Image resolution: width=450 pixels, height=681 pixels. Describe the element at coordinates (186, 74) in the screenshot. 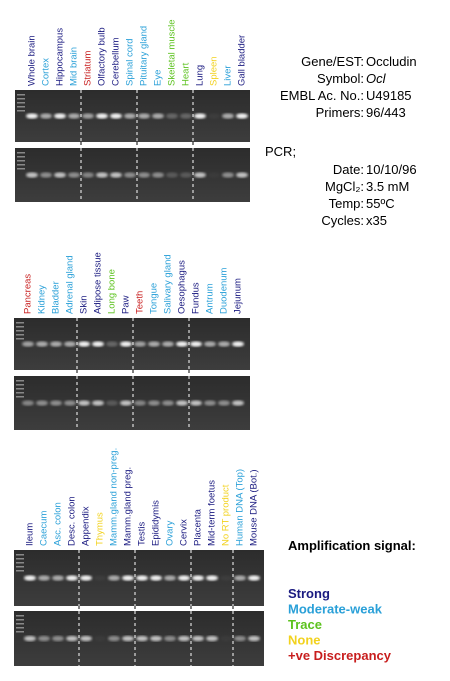

I see `lane-label: Heart` at that location.